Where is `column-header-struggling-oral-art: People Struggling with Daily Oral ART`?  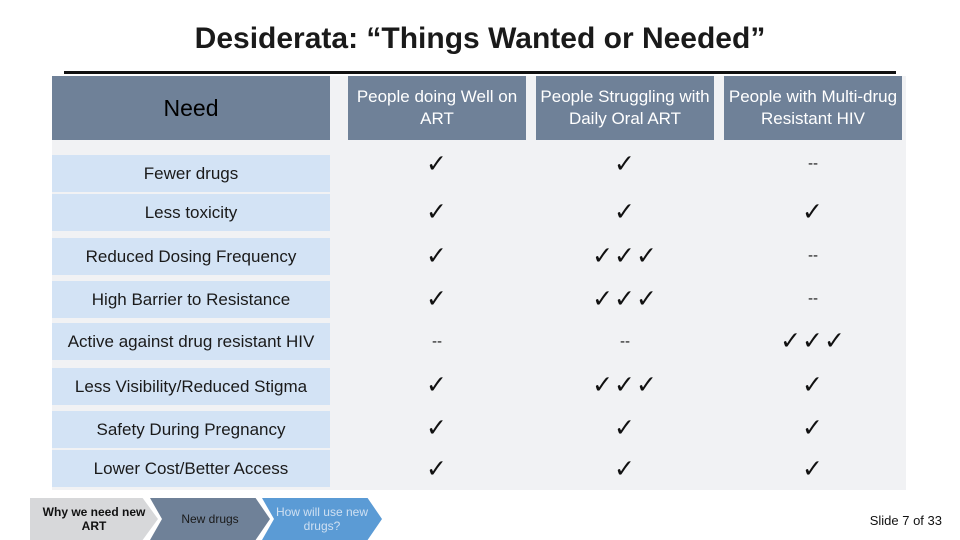
column-header-struggling-oral-art: People Struggling with Daily Oral ART is located at coordinates (625, 108).